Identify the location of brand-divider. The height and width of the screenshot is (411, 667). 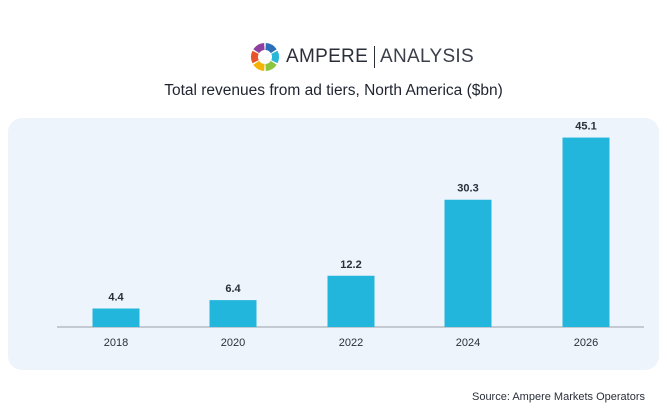
(375, 57).